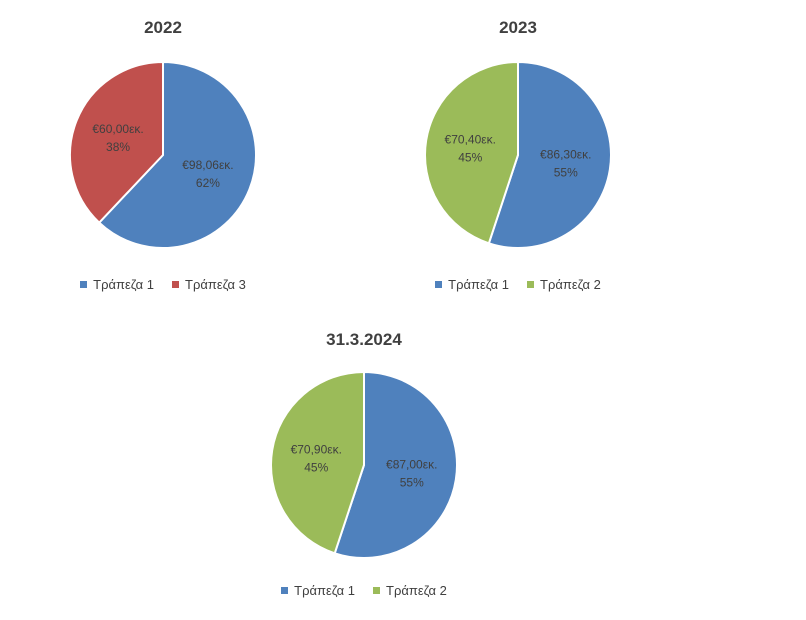  I want to click on chart-title: 2022, so click(163, 27).